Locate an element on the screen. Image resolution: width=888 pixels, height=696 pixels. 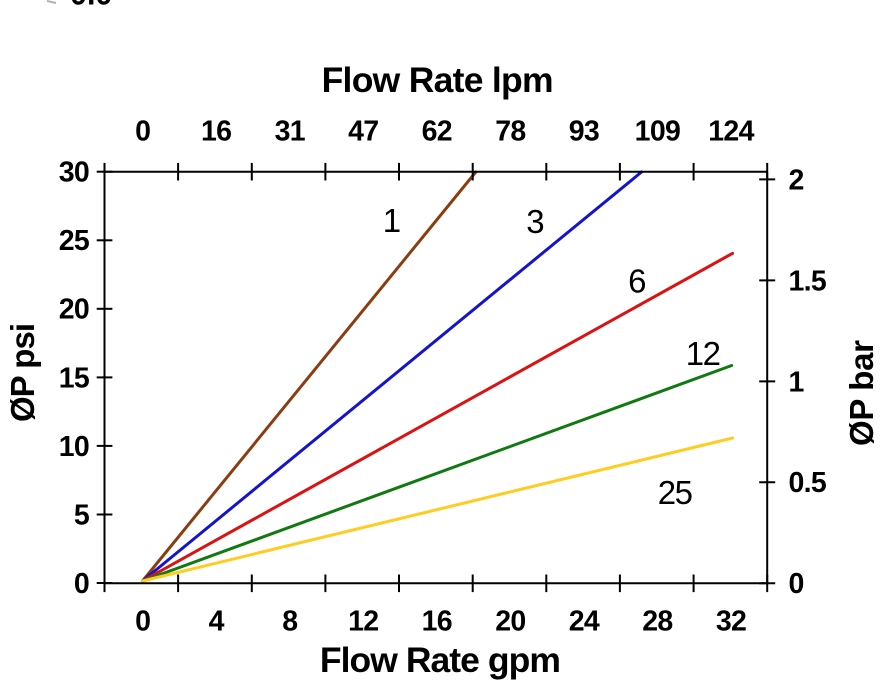
svg-text: 30 is located at coordinates (74, 173).